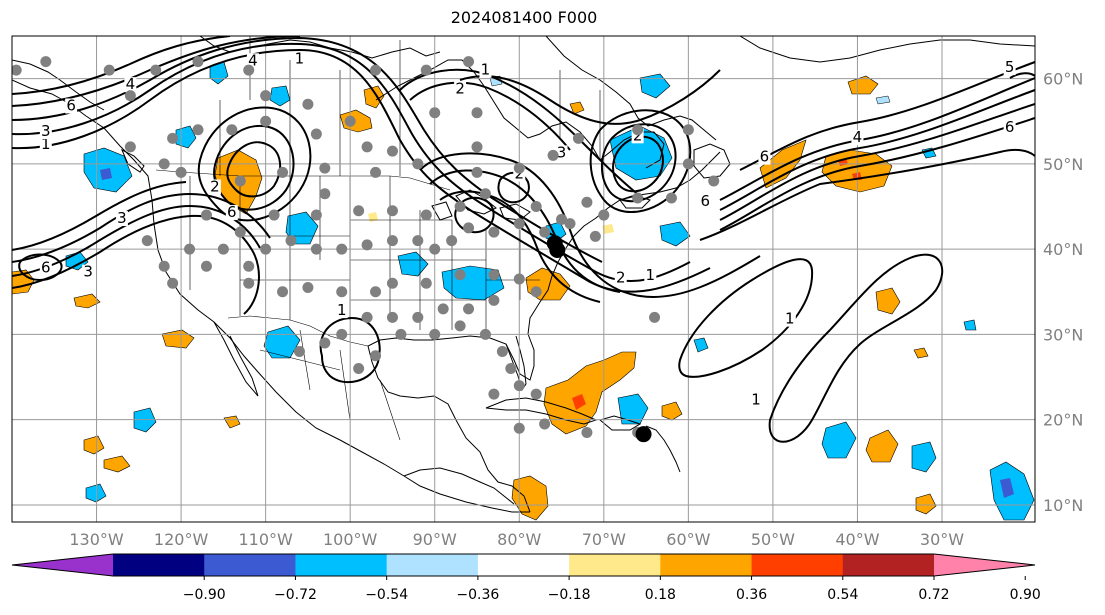  I want to click on colorbar-under-triangle, so click(62, 565).